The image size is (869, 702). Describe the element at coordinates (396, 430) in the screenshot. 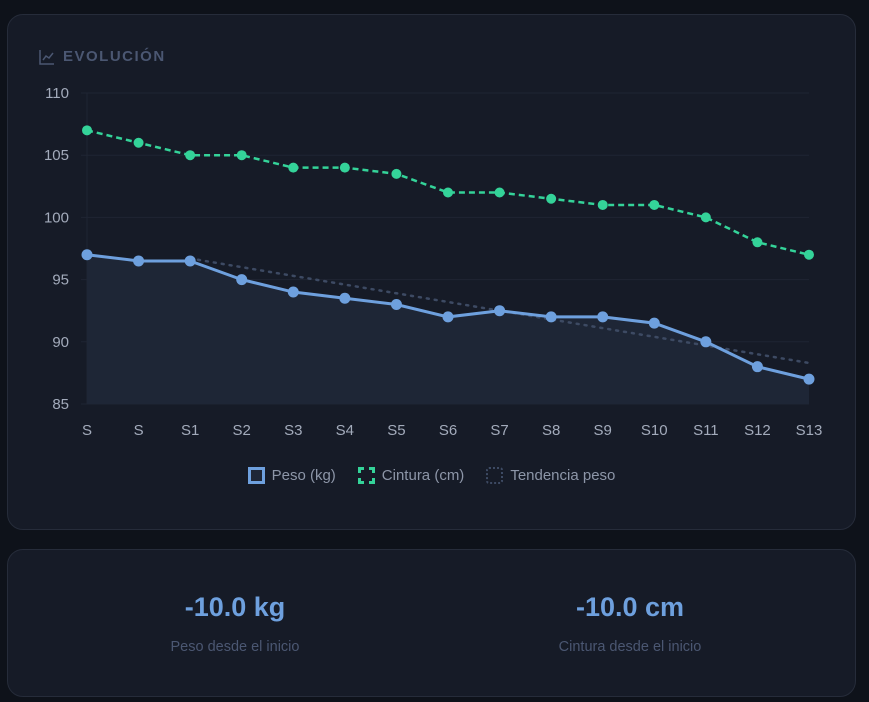

I see `x-tick-label: S5` at that location.